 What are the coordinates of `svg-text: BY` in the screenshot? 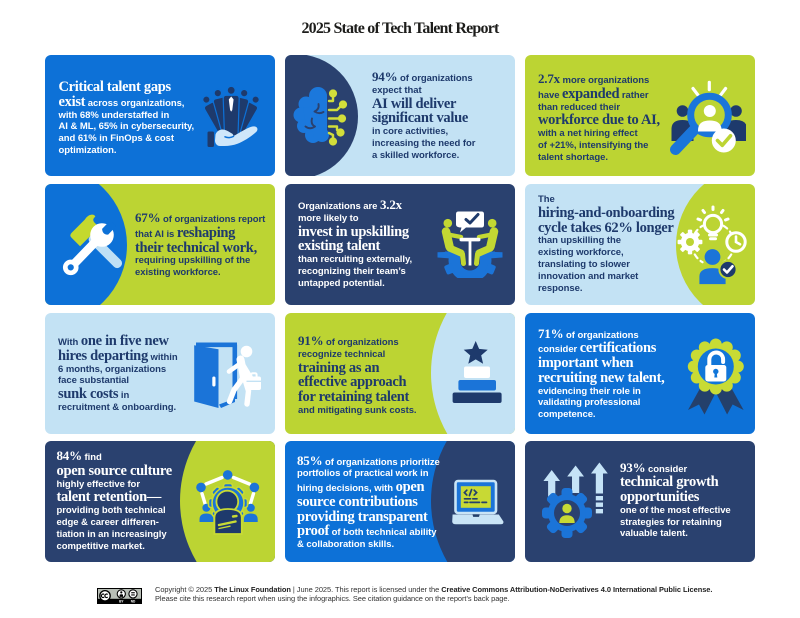 It's located at (121, 601).